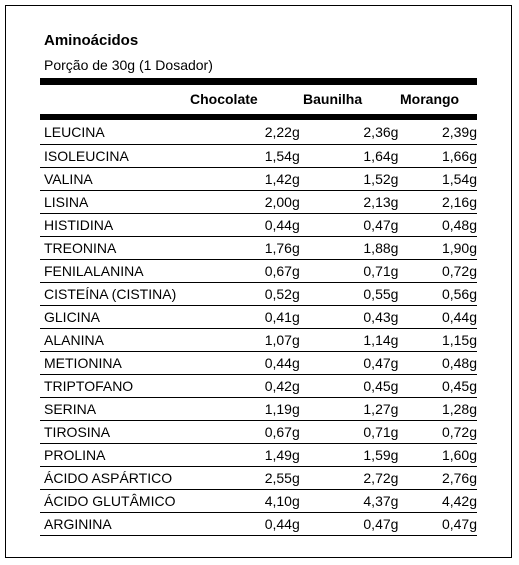  I want to click on value-morango: 1,60g, so click(437, 455).